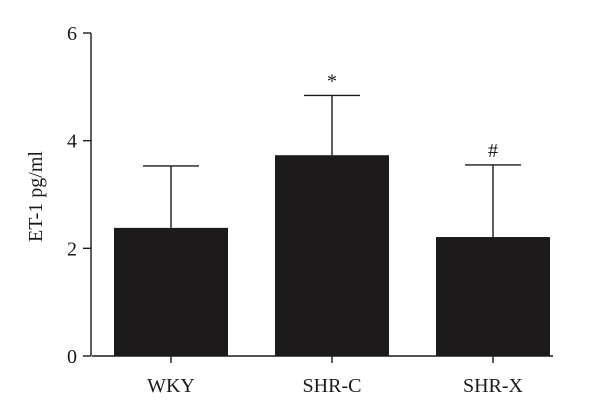  I want to click on y-axis-label: ET-1 pg/ml, so click(36, 196).